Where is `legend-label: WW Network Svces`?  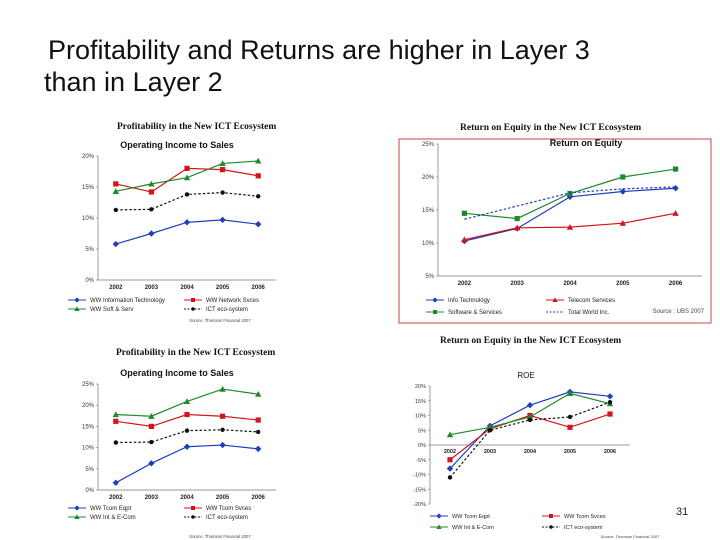 legend-label: WW Network Svces is located at coordinates (232, 301).